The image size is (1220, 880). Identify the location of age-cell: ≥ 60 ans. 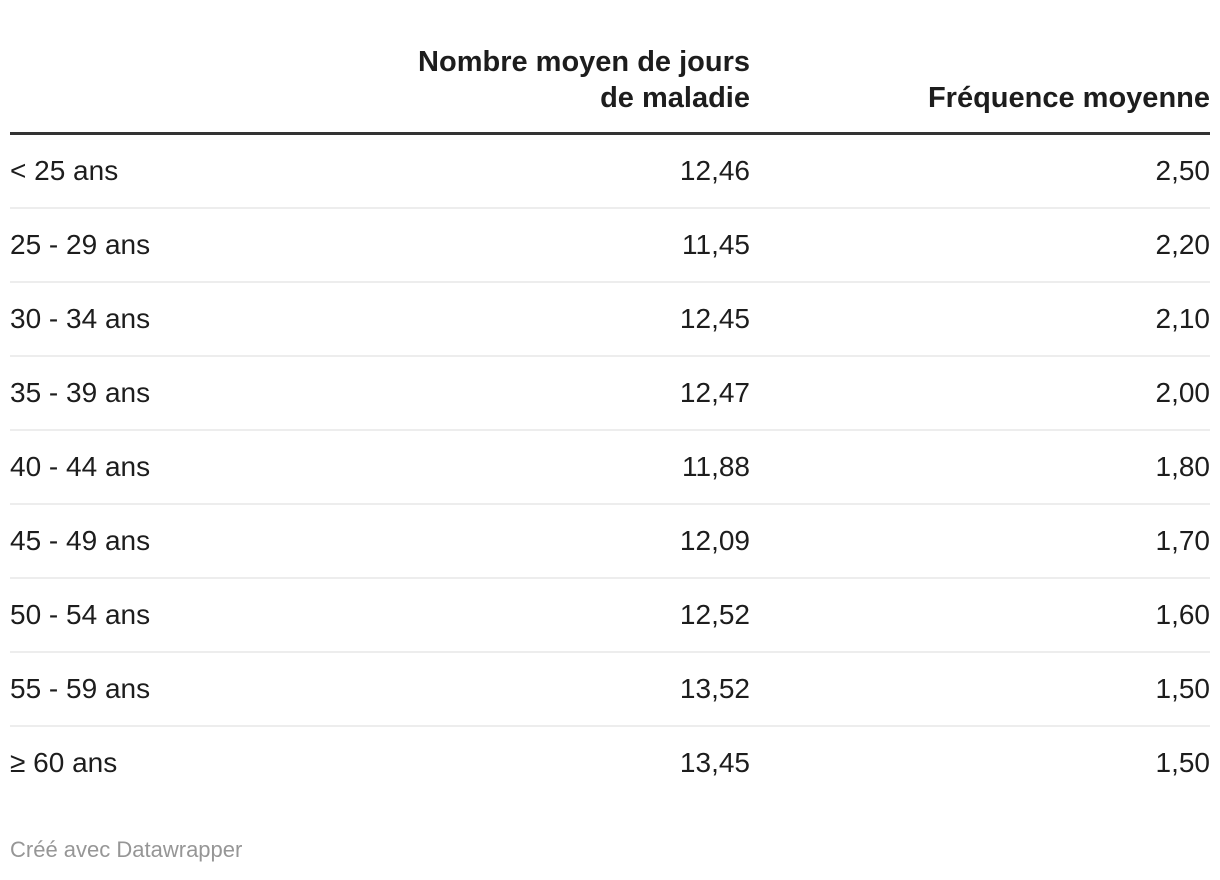
(64, 762).